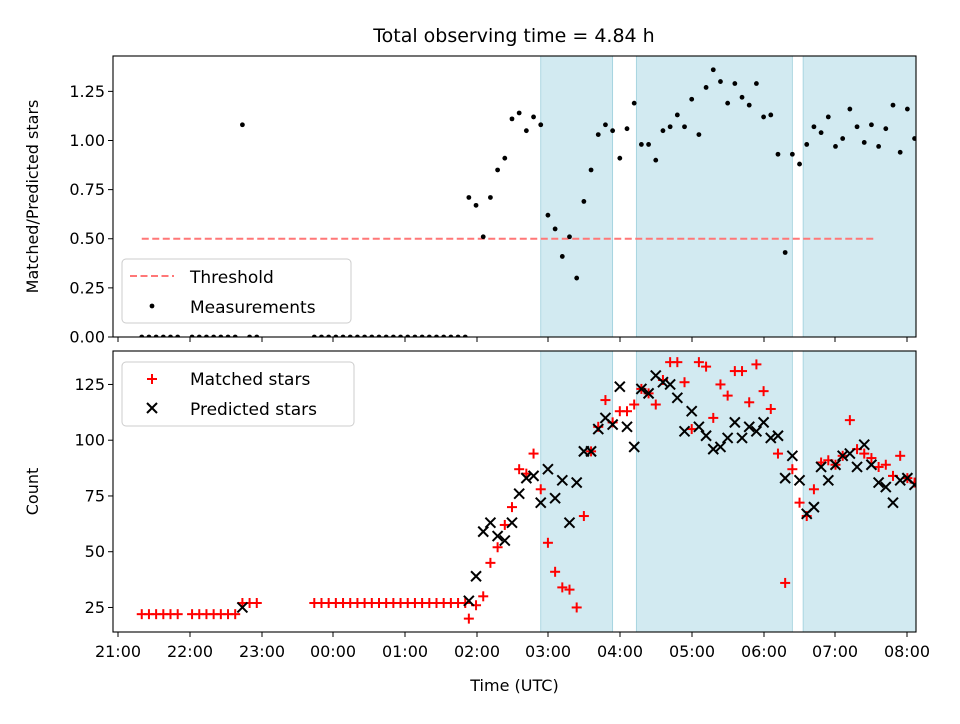  Describe the element at coordinates (87, 91) in the screenshot. I see `ratio-y-tick-label: 1.25` at that location.